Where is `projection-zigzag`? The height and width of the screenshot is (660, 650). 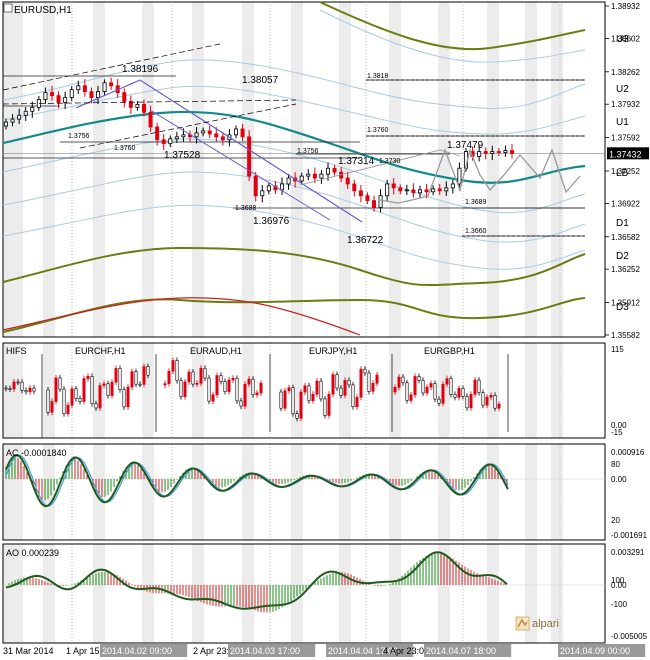
projection-zigzag is located at coordinates (480, 175).